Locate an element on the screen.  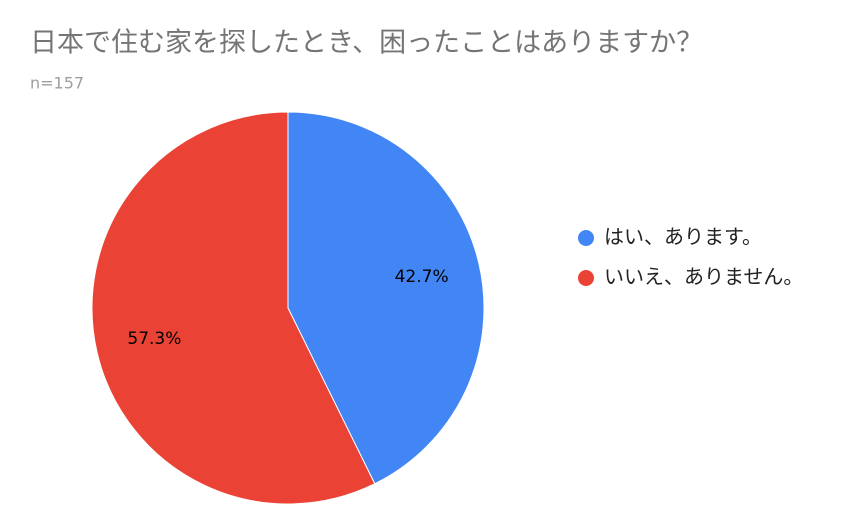
data-label: 57.3% is located at coordinates (154, 339).